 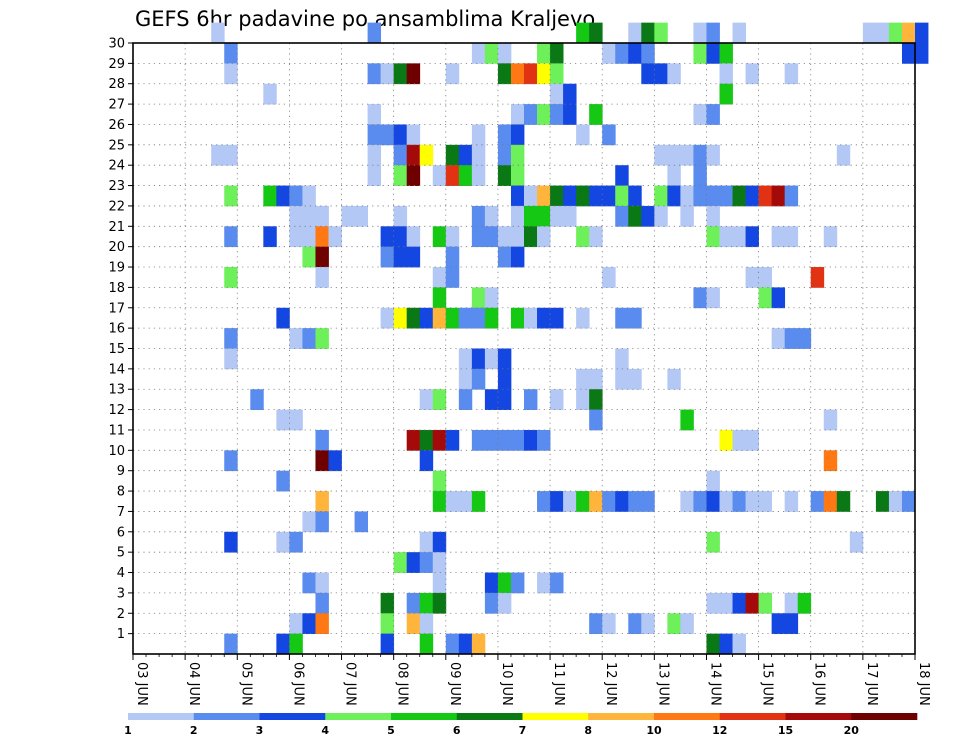 I want to click on x-tick-label: 16 JUN, so click(x=819, y=684).